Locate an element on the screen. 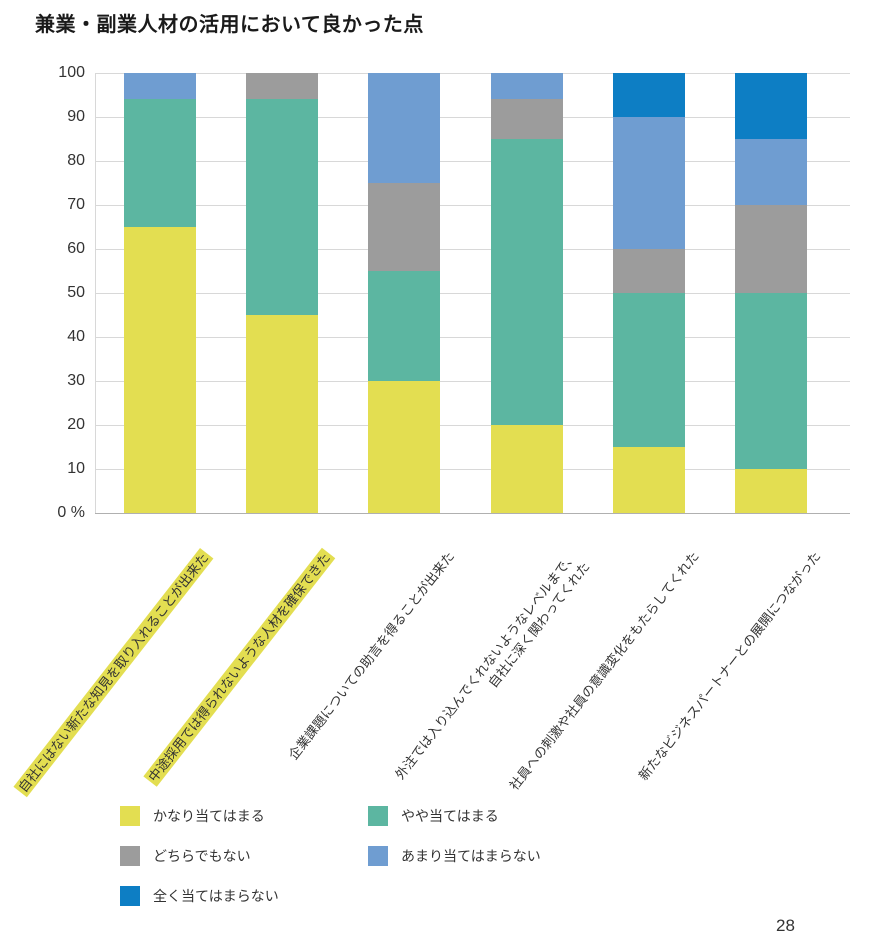 The height and width of the screenshot is (939, 870). x-axis-label-text: 自社にはない新たな知見を取り入れることが出来た is located at coordinates (113, 673).